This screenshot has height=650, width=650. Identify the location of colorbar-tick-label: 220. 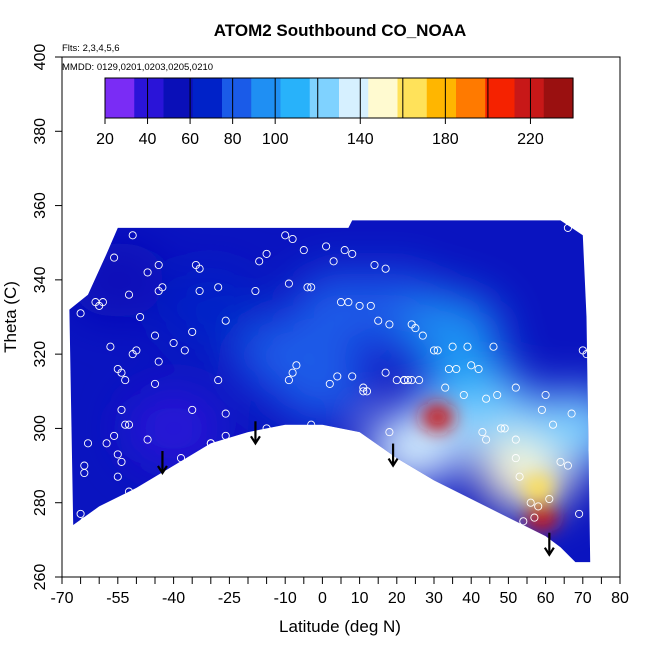
(530, 139).